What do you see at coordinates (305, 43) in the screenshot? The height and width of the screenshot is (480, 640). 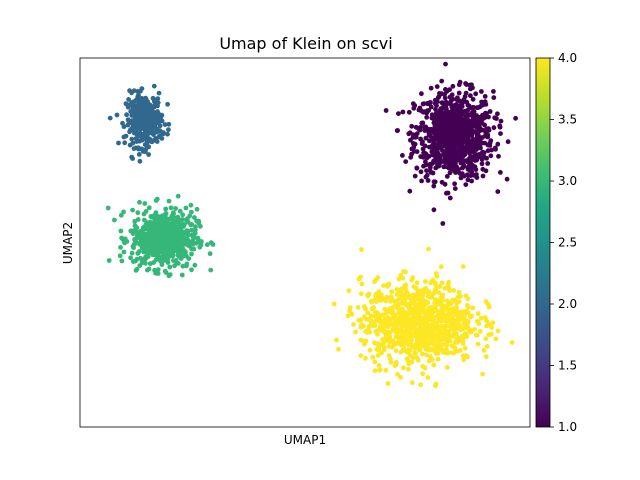 I see `chart-title: Umap of Klein on scvi` at bounding box center [305, 43].